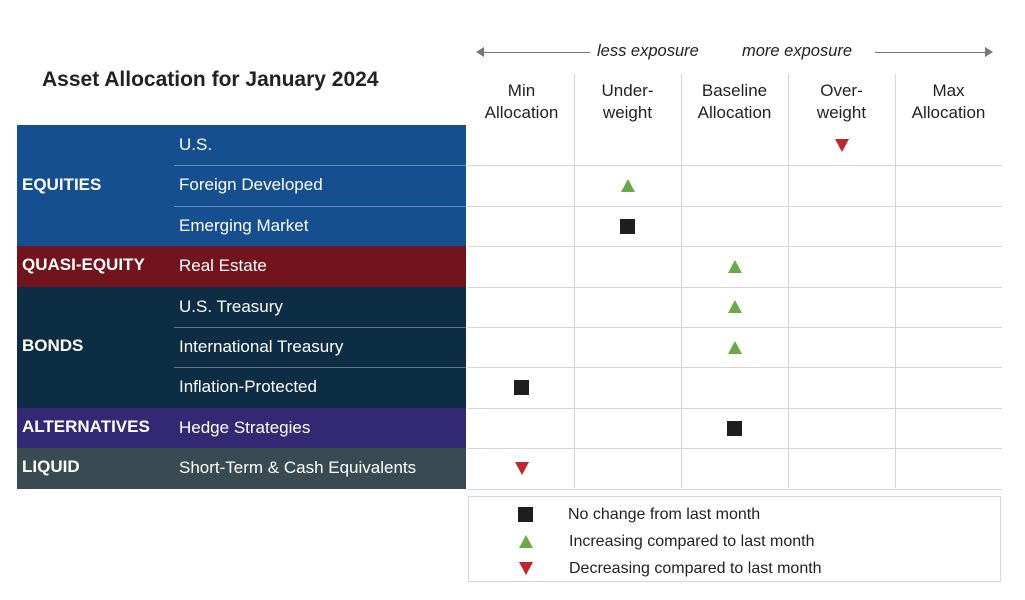 The width and height of the screenshot is (1025, 600). What do you see at coordinates (931, 52) in the screenshot?
I see `right-arrow-line` at bounding box center [931, 52].